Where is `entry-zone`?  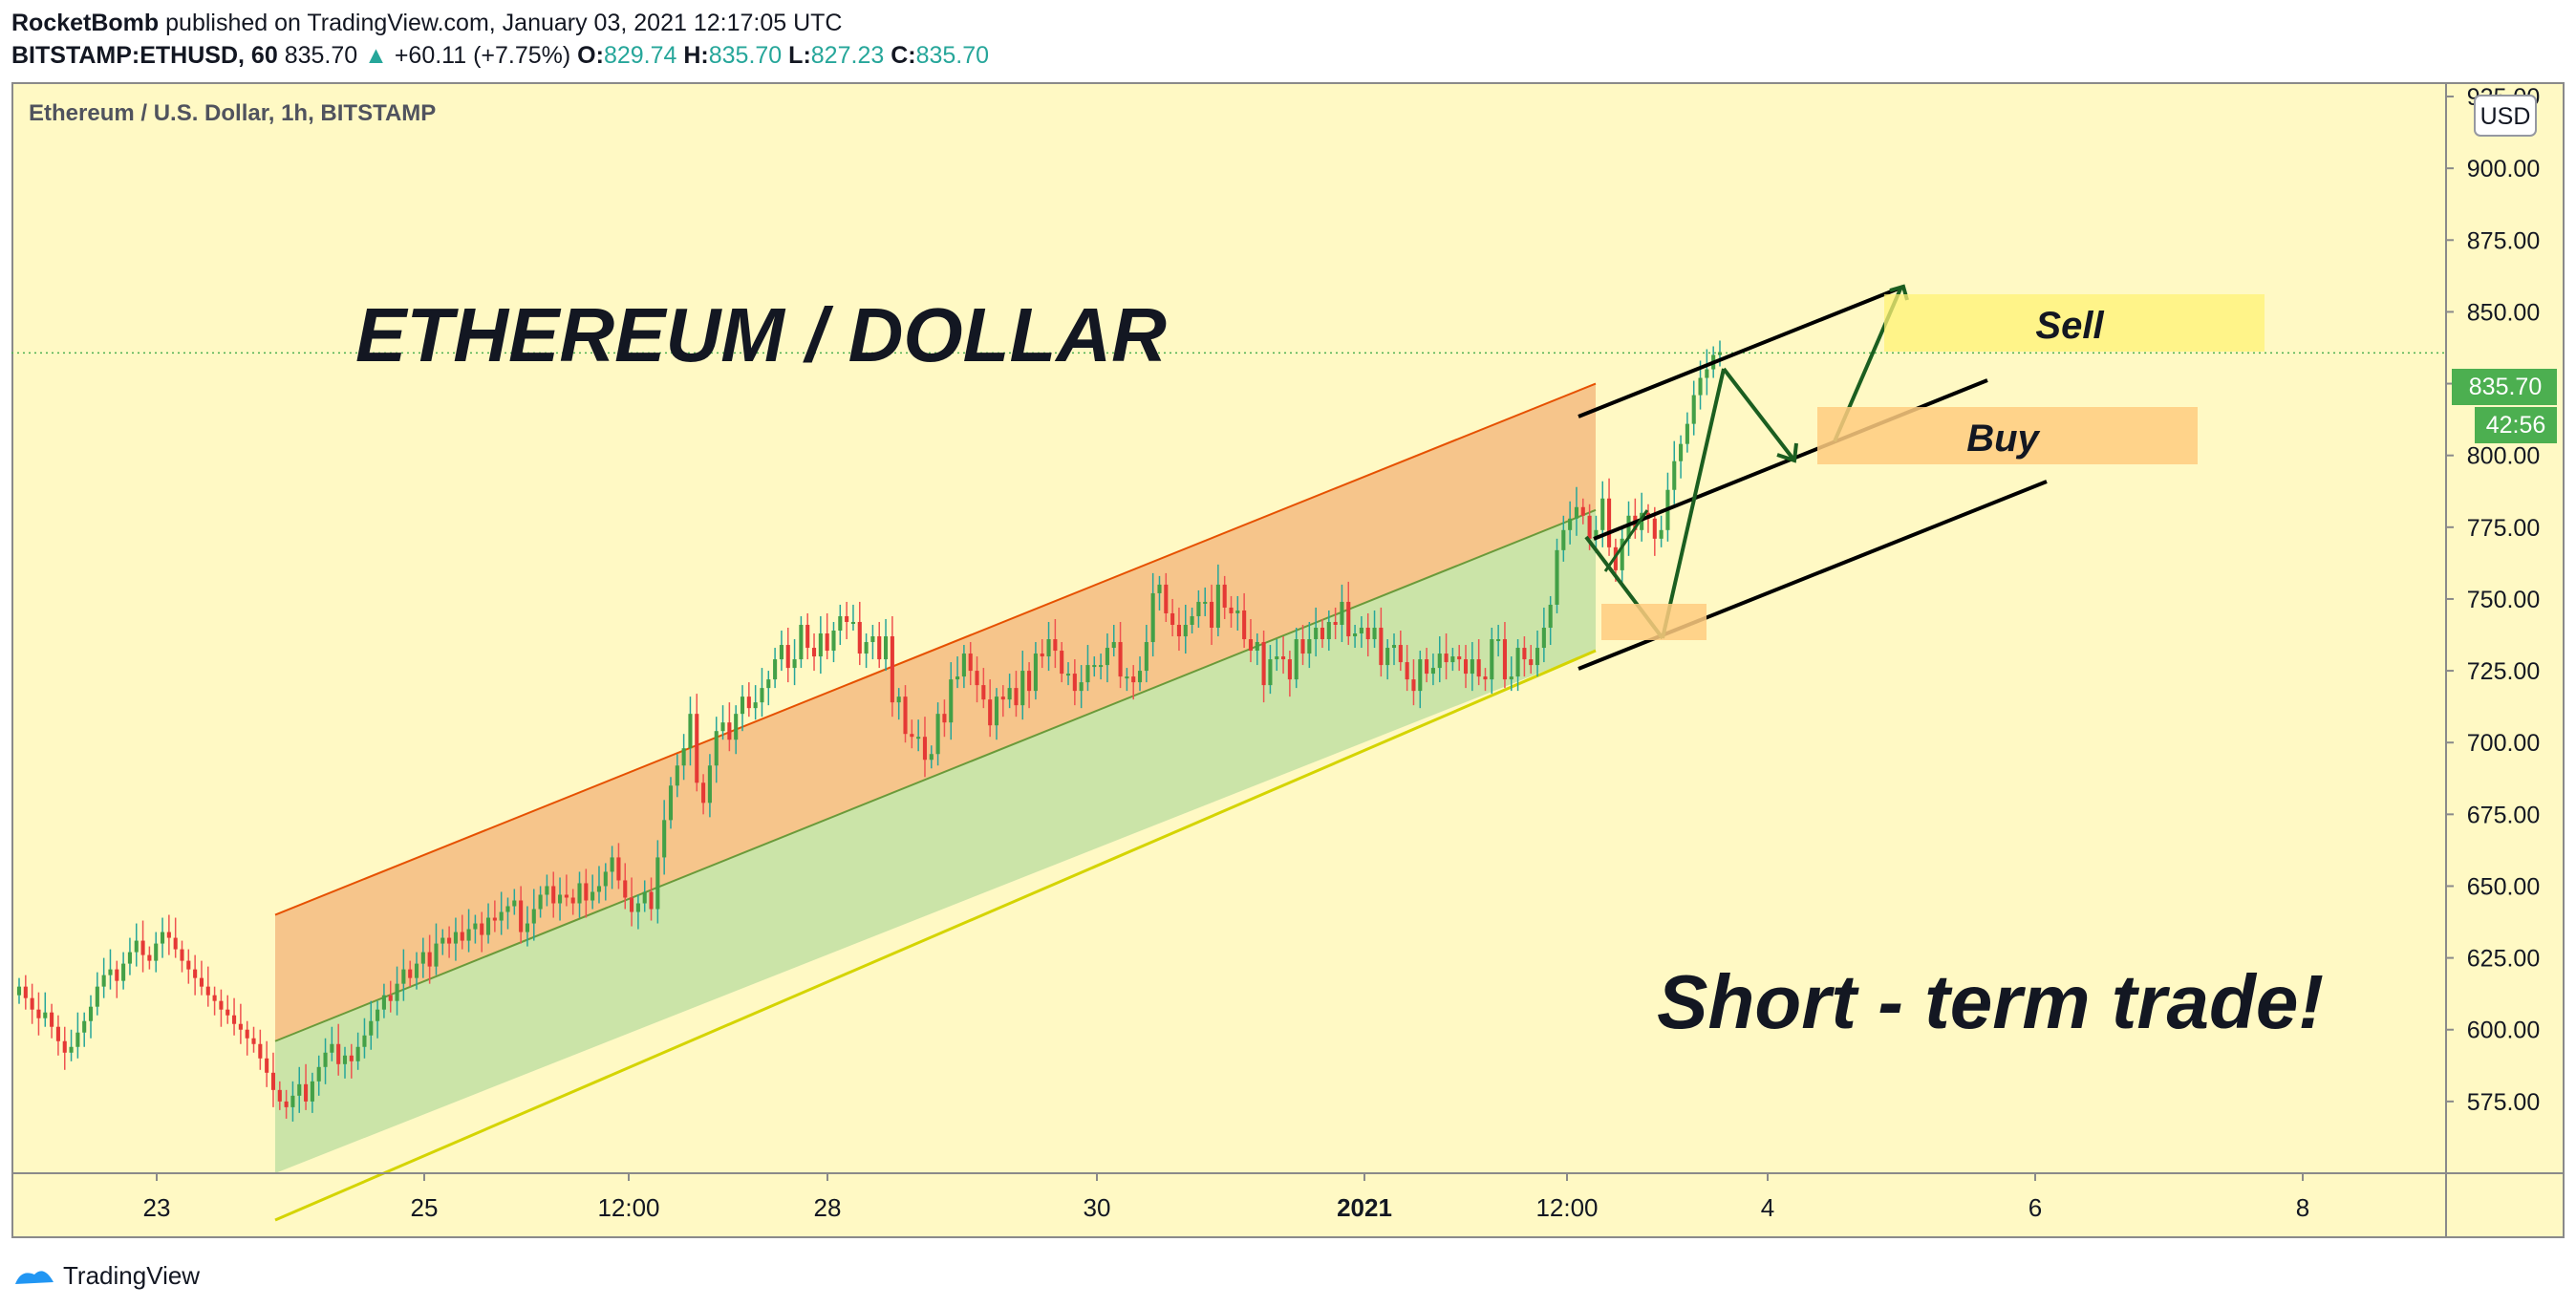
entry-zone is located at coordinates (1654, 622).